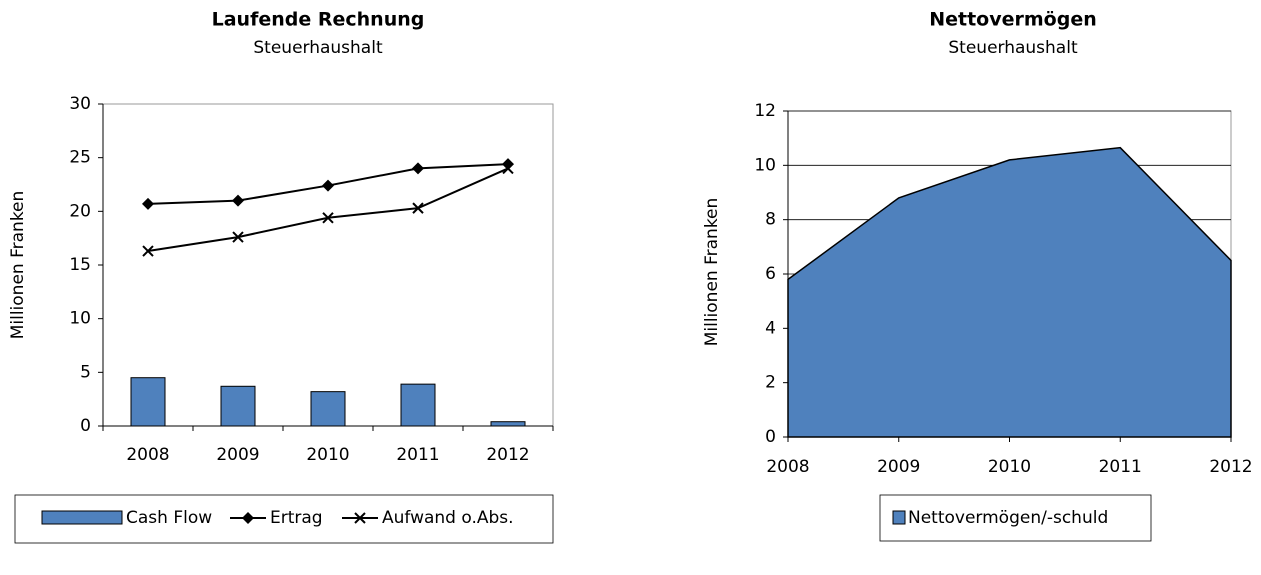 The height and width of the screenshot is (575, 1261). I want to click on legend-label: Nettovermögen/-schuld, so click(1008, 518).